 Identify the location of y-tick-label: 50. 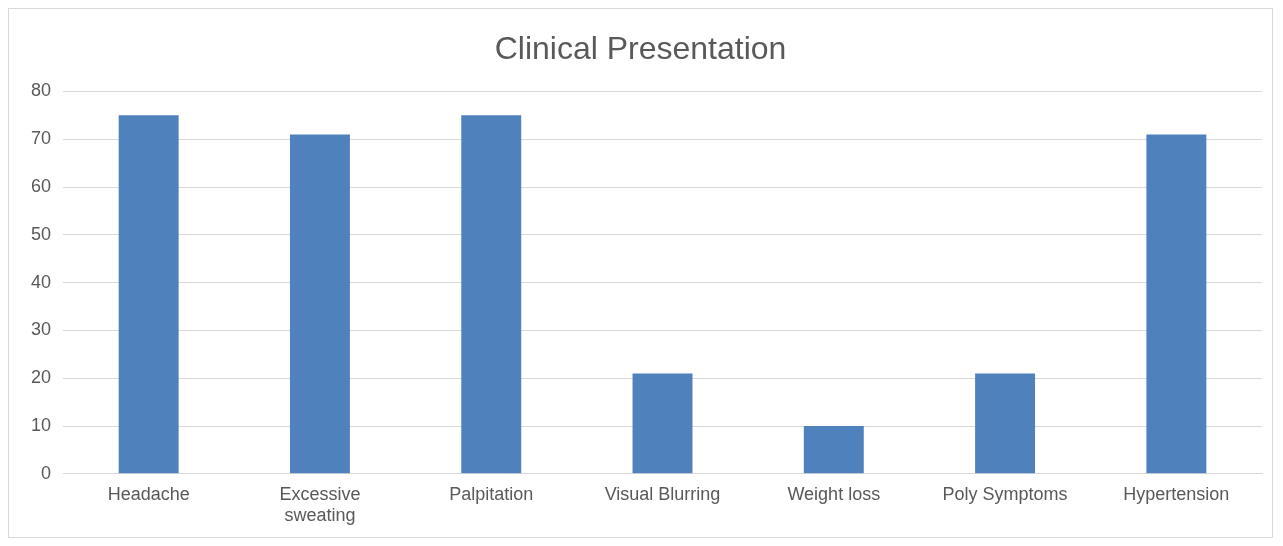
(41, 233).